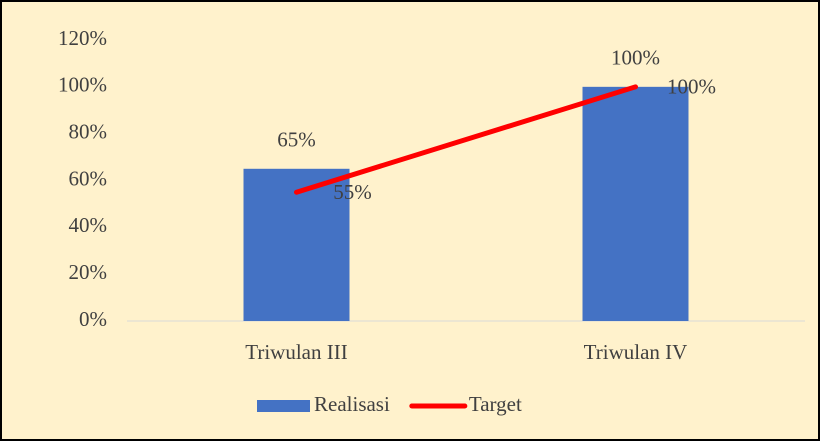 The width and height of the screenshot is (820, 441). Describe the element at coordinates (352, 404) in the screenshot. I see `legend-label: Realisasi` at that location.